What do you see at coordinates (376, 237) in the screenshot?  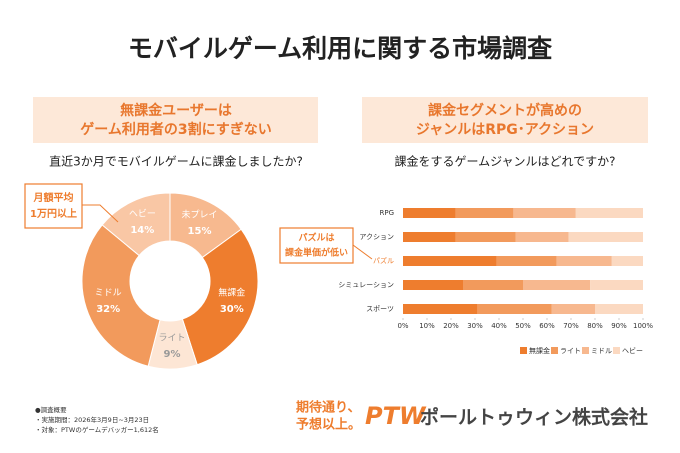 I see `category-label: アクション` at bounding box center [376, 237].